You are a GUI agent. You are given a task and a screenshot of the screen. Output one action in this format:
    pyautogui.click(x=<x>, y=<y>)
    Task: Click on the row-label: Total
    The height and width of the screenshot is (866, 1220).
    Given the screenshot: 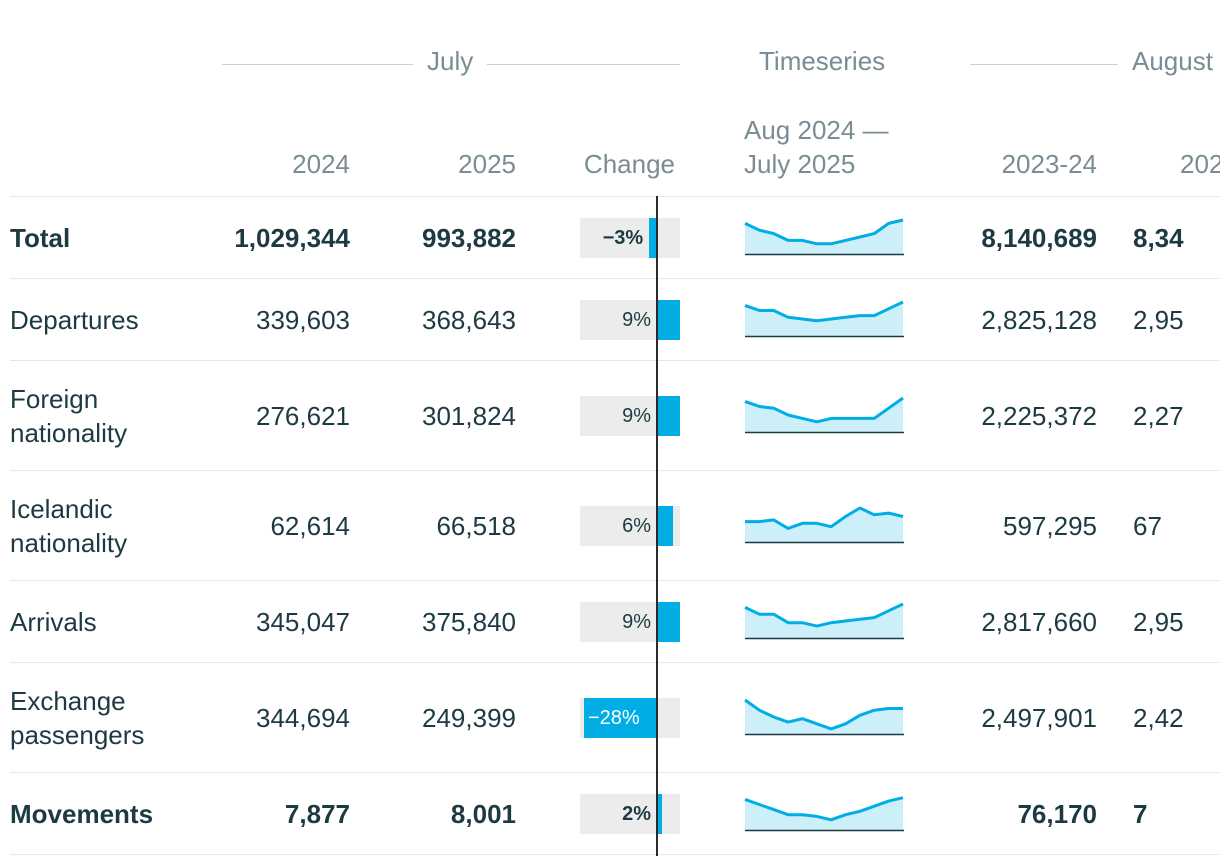 What is the action you would take?
    pyautogui.click(x=40, y=238)
    